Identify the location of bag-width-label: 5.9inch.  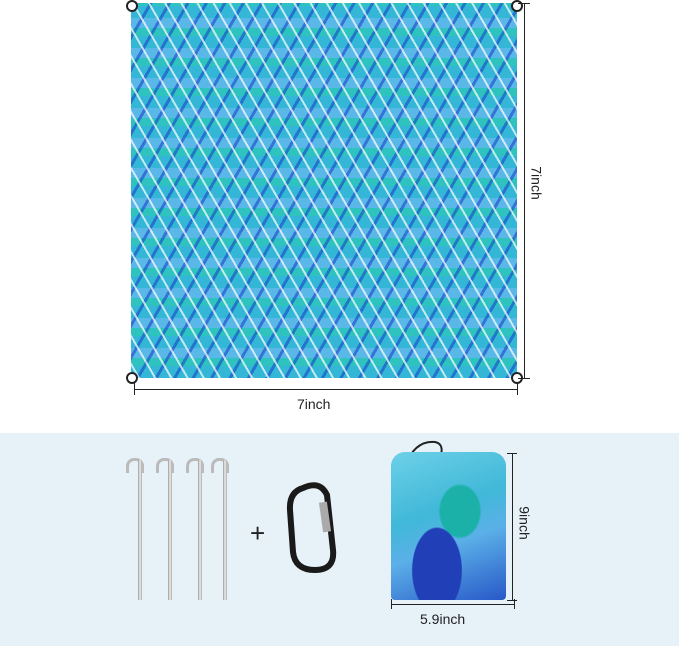
(443, 619).